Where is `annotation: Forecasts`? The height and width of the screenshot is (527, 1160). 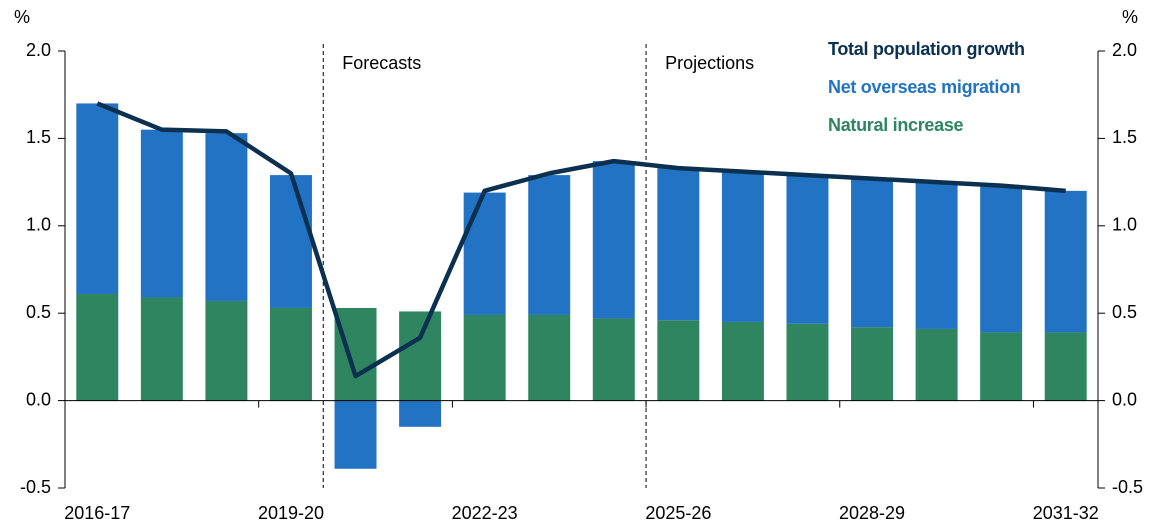
annotation: Forecasts is located at coordinates (381, 63).